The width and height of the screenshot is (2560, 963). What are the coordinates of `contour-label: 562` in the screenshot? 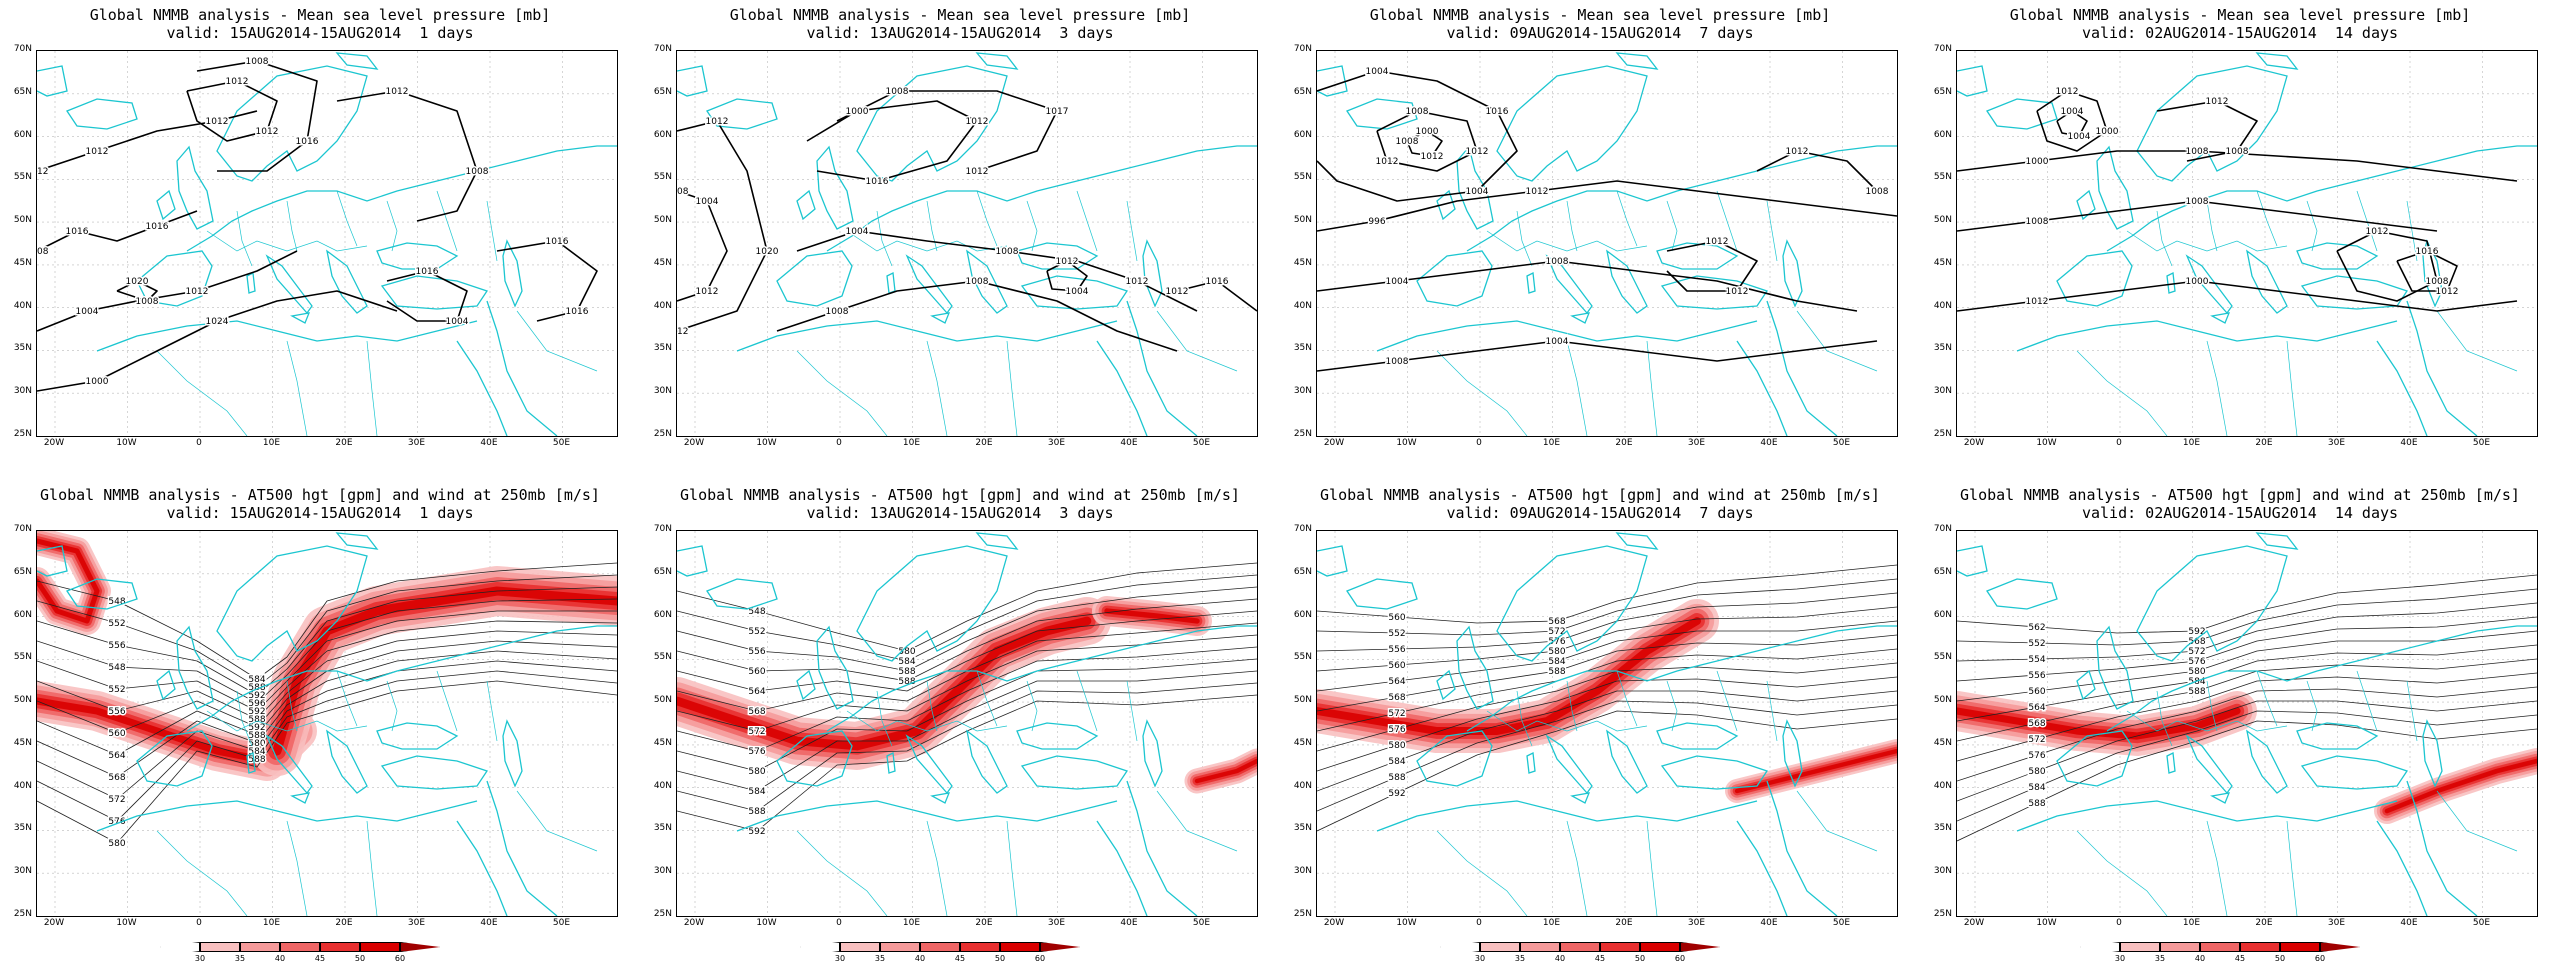 It's located at (2036, 628).